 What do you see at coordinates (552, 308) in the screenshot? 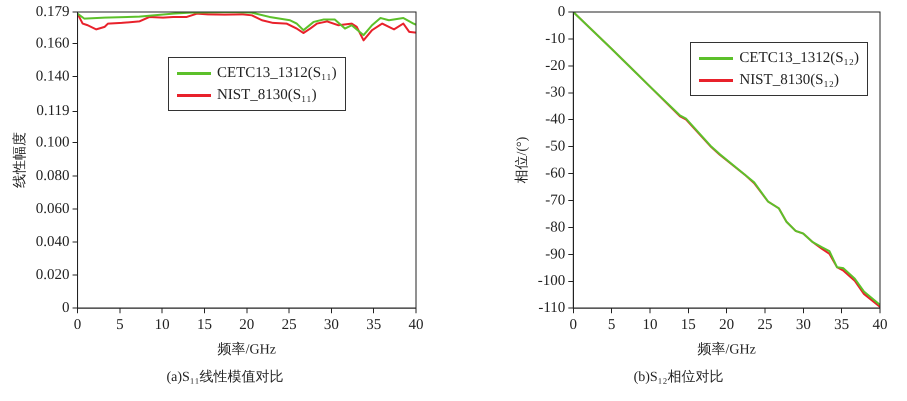
I see `y-tick-label: -110` at bounding box center [552, 308].